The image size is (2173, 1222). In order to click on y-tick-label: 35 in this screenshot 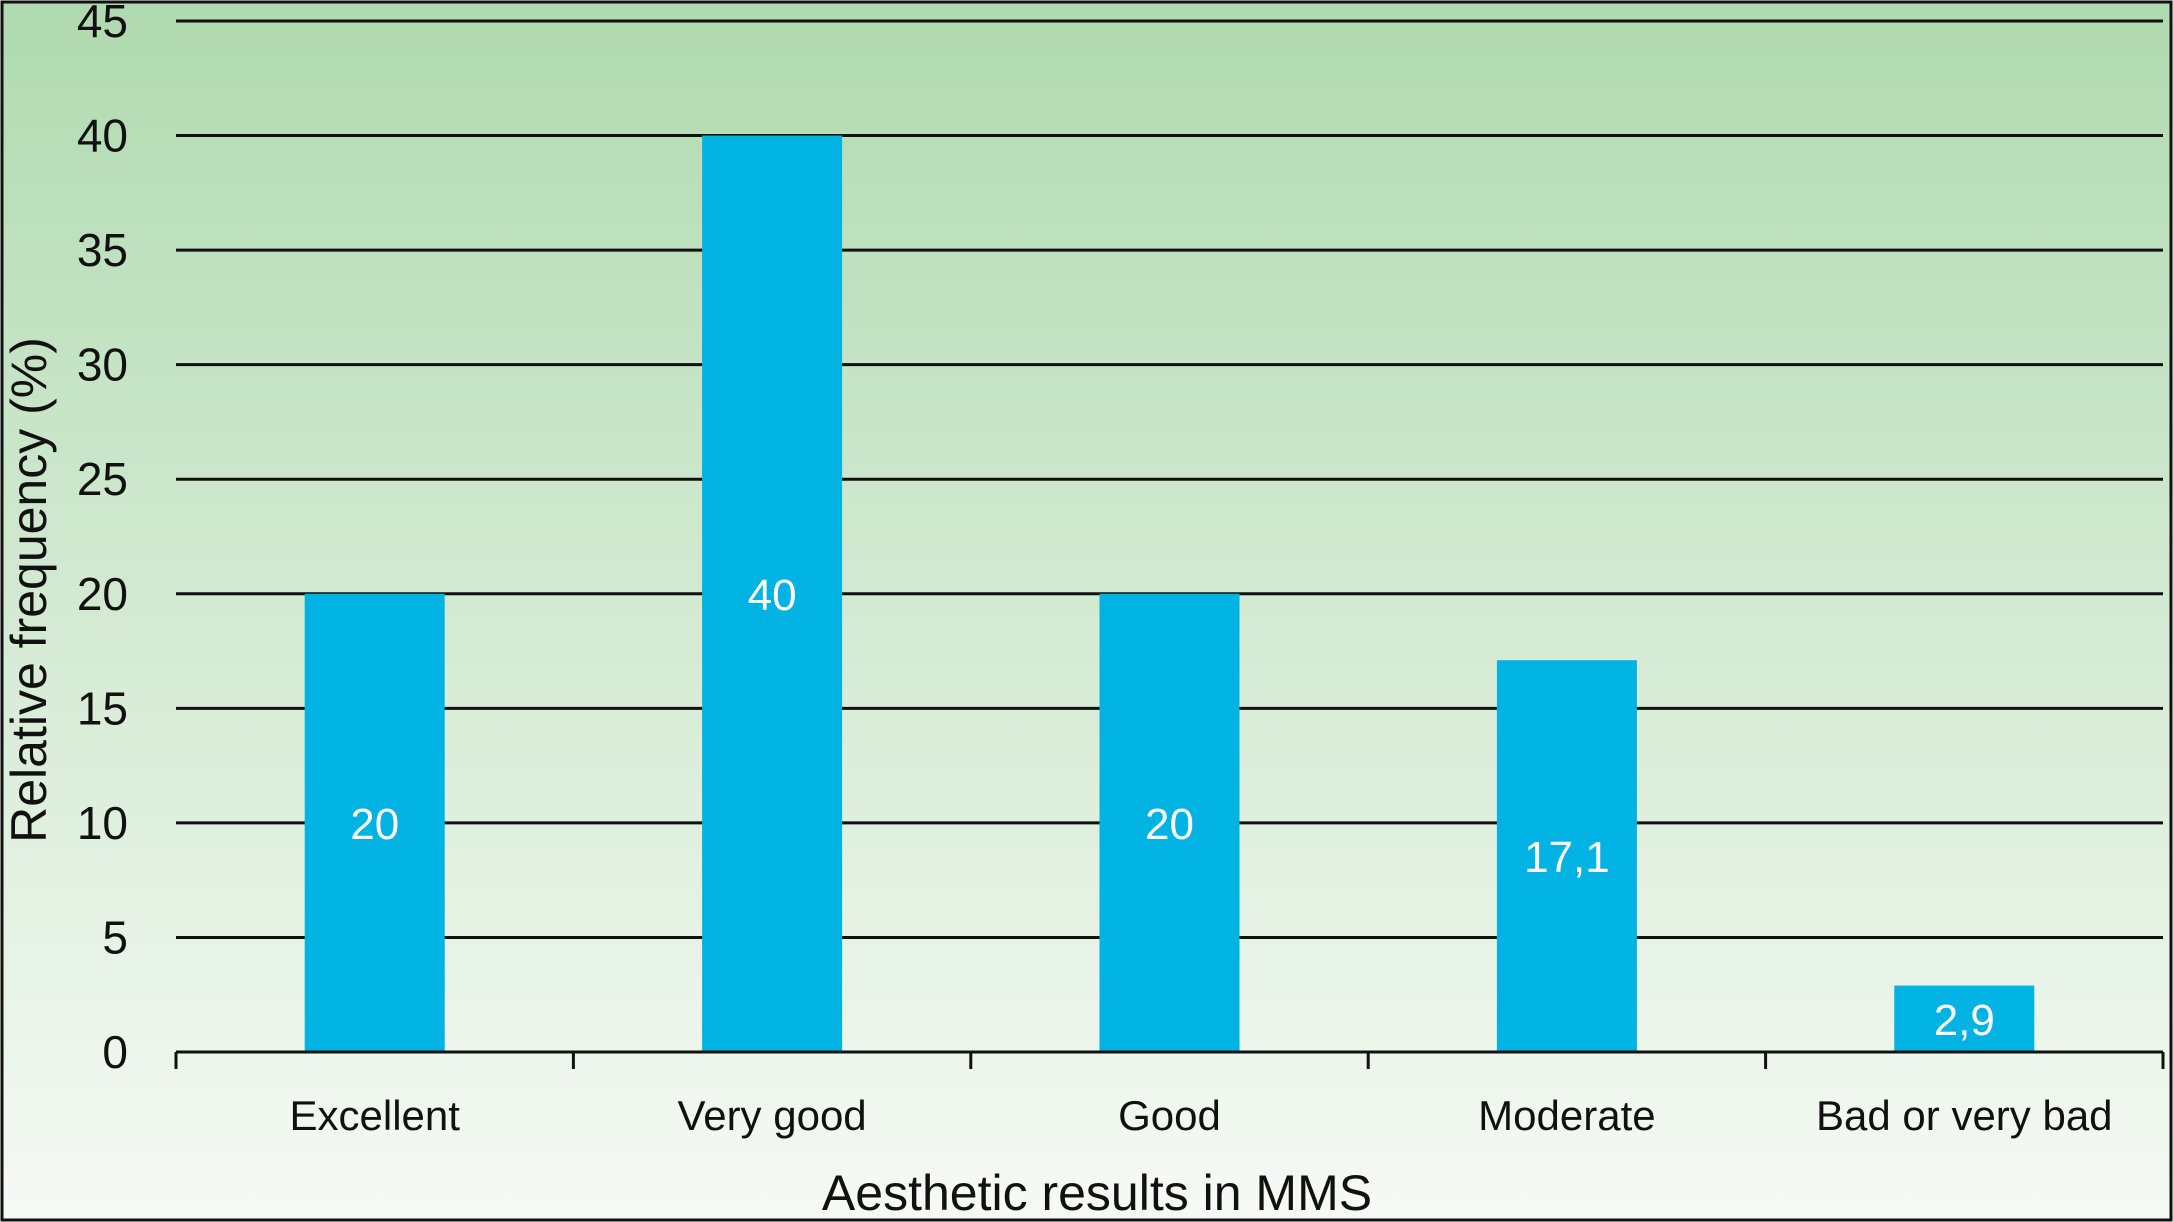, I will do `click(102, 250)`.